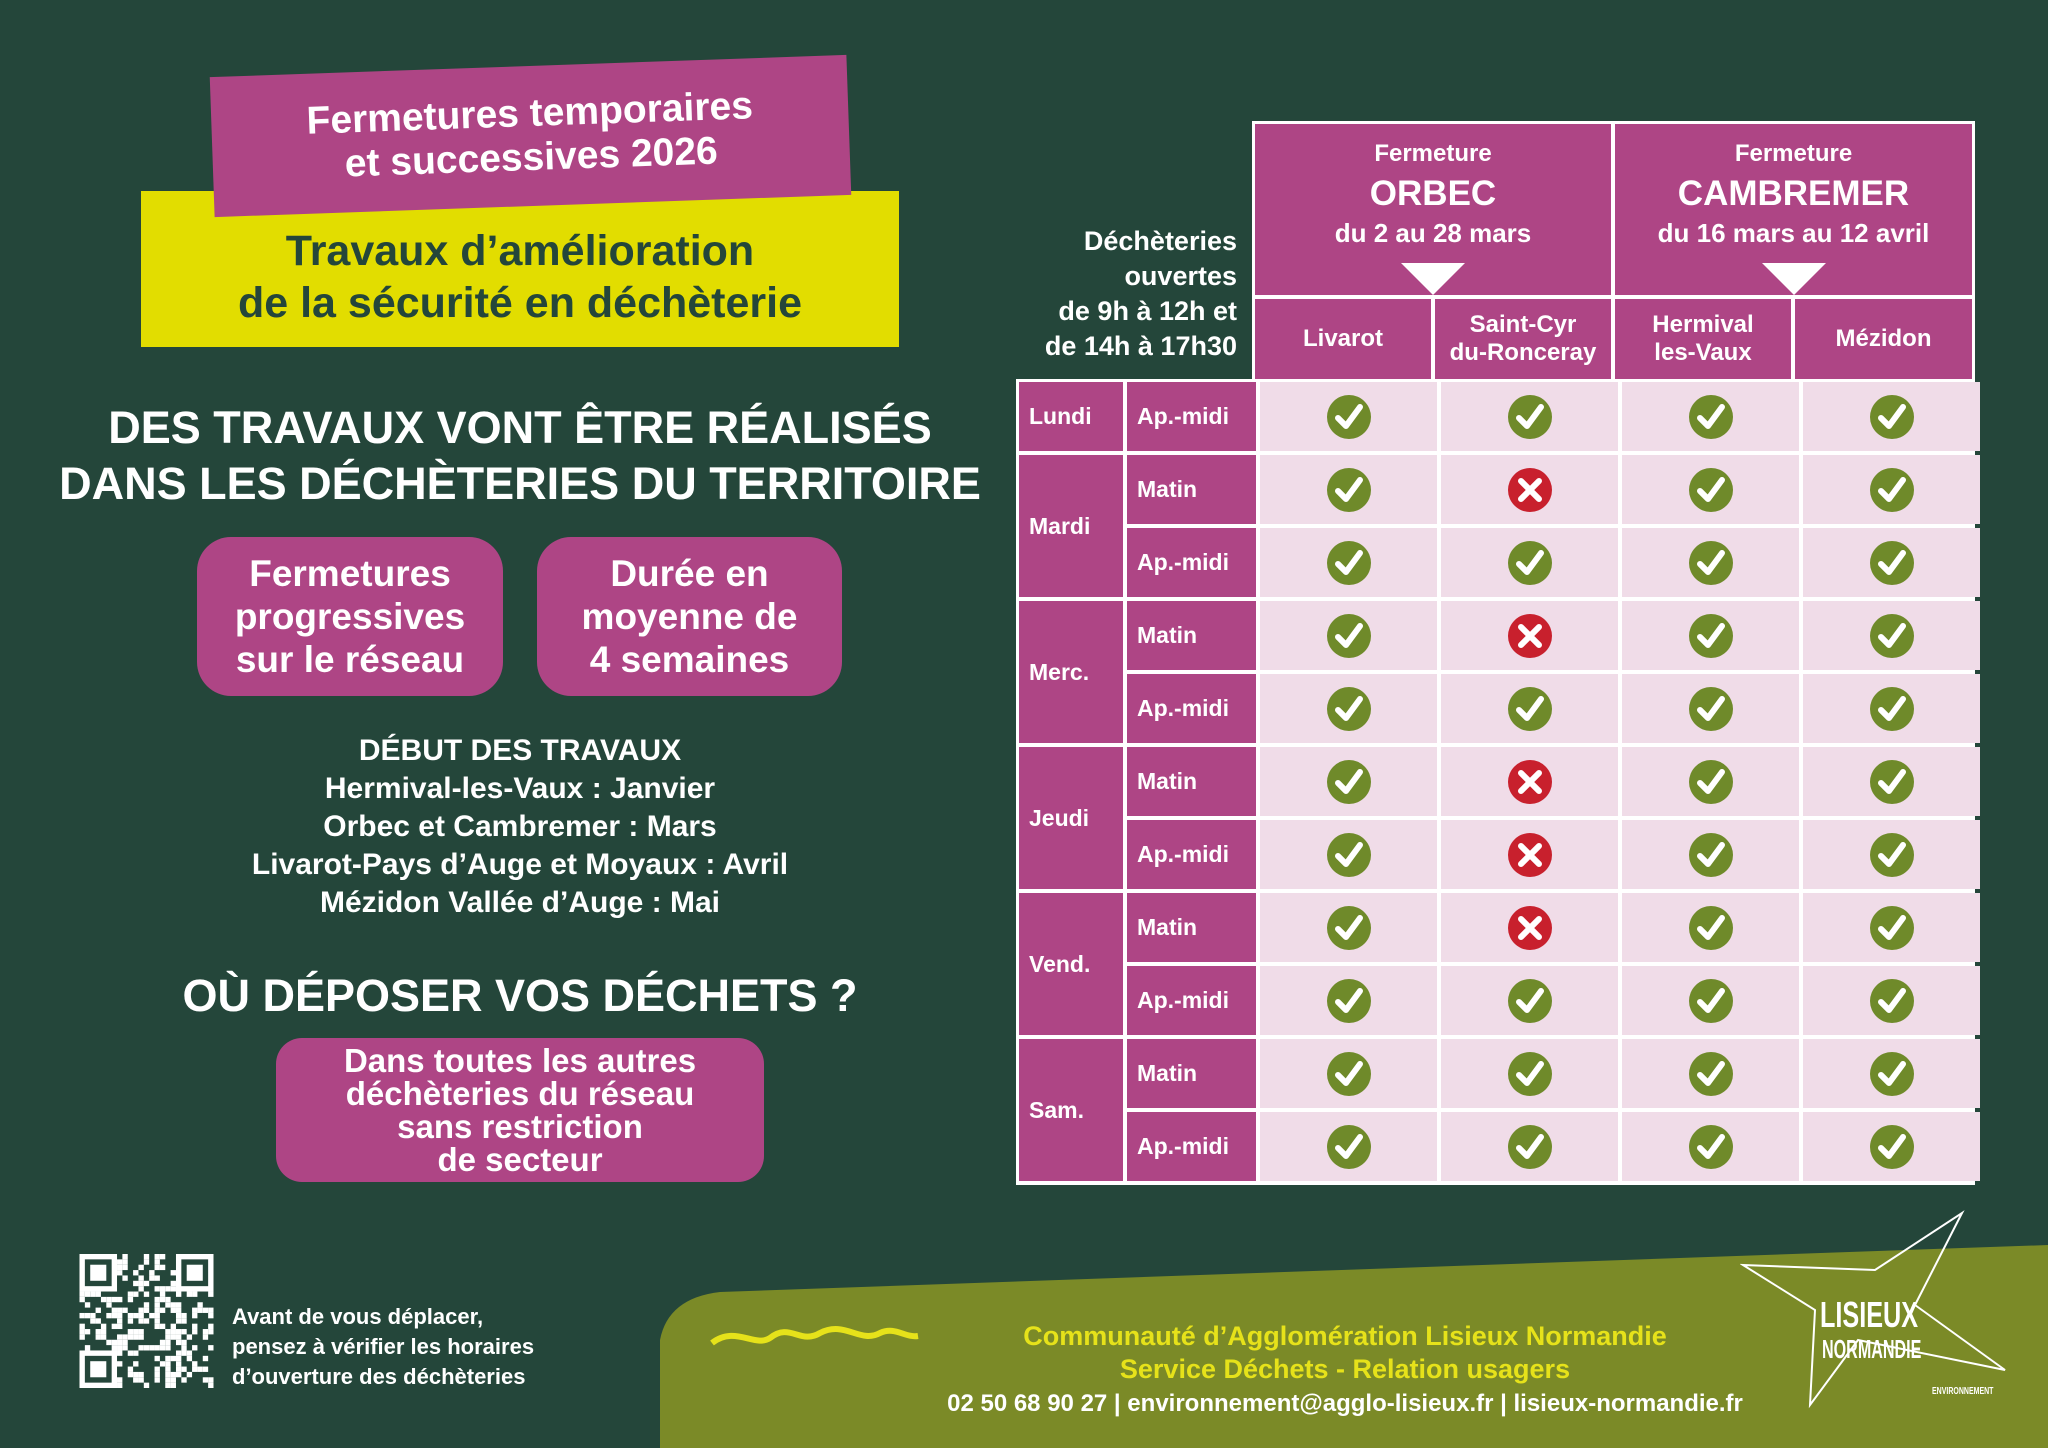 The width and height of the screenshot is (2048, 1448). Describe the element at coordinates (1343, 339) in the screenshot. I see `column-header-livarot: Livarot` at that location.